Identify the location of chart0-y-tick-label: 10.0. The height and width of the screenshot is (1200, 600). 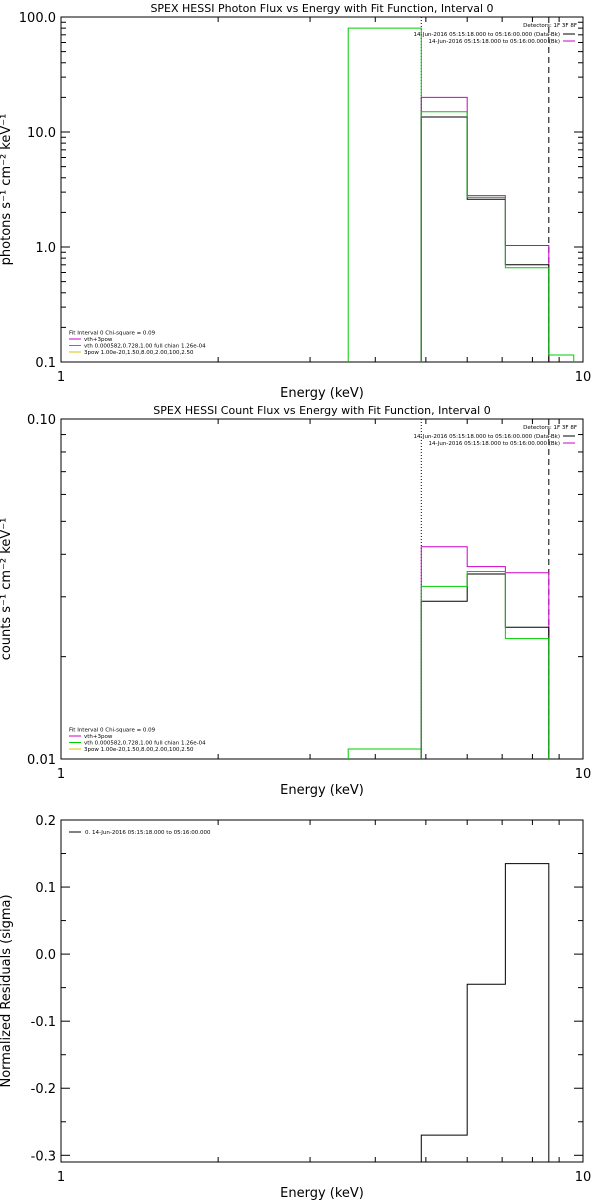
(41, 133).